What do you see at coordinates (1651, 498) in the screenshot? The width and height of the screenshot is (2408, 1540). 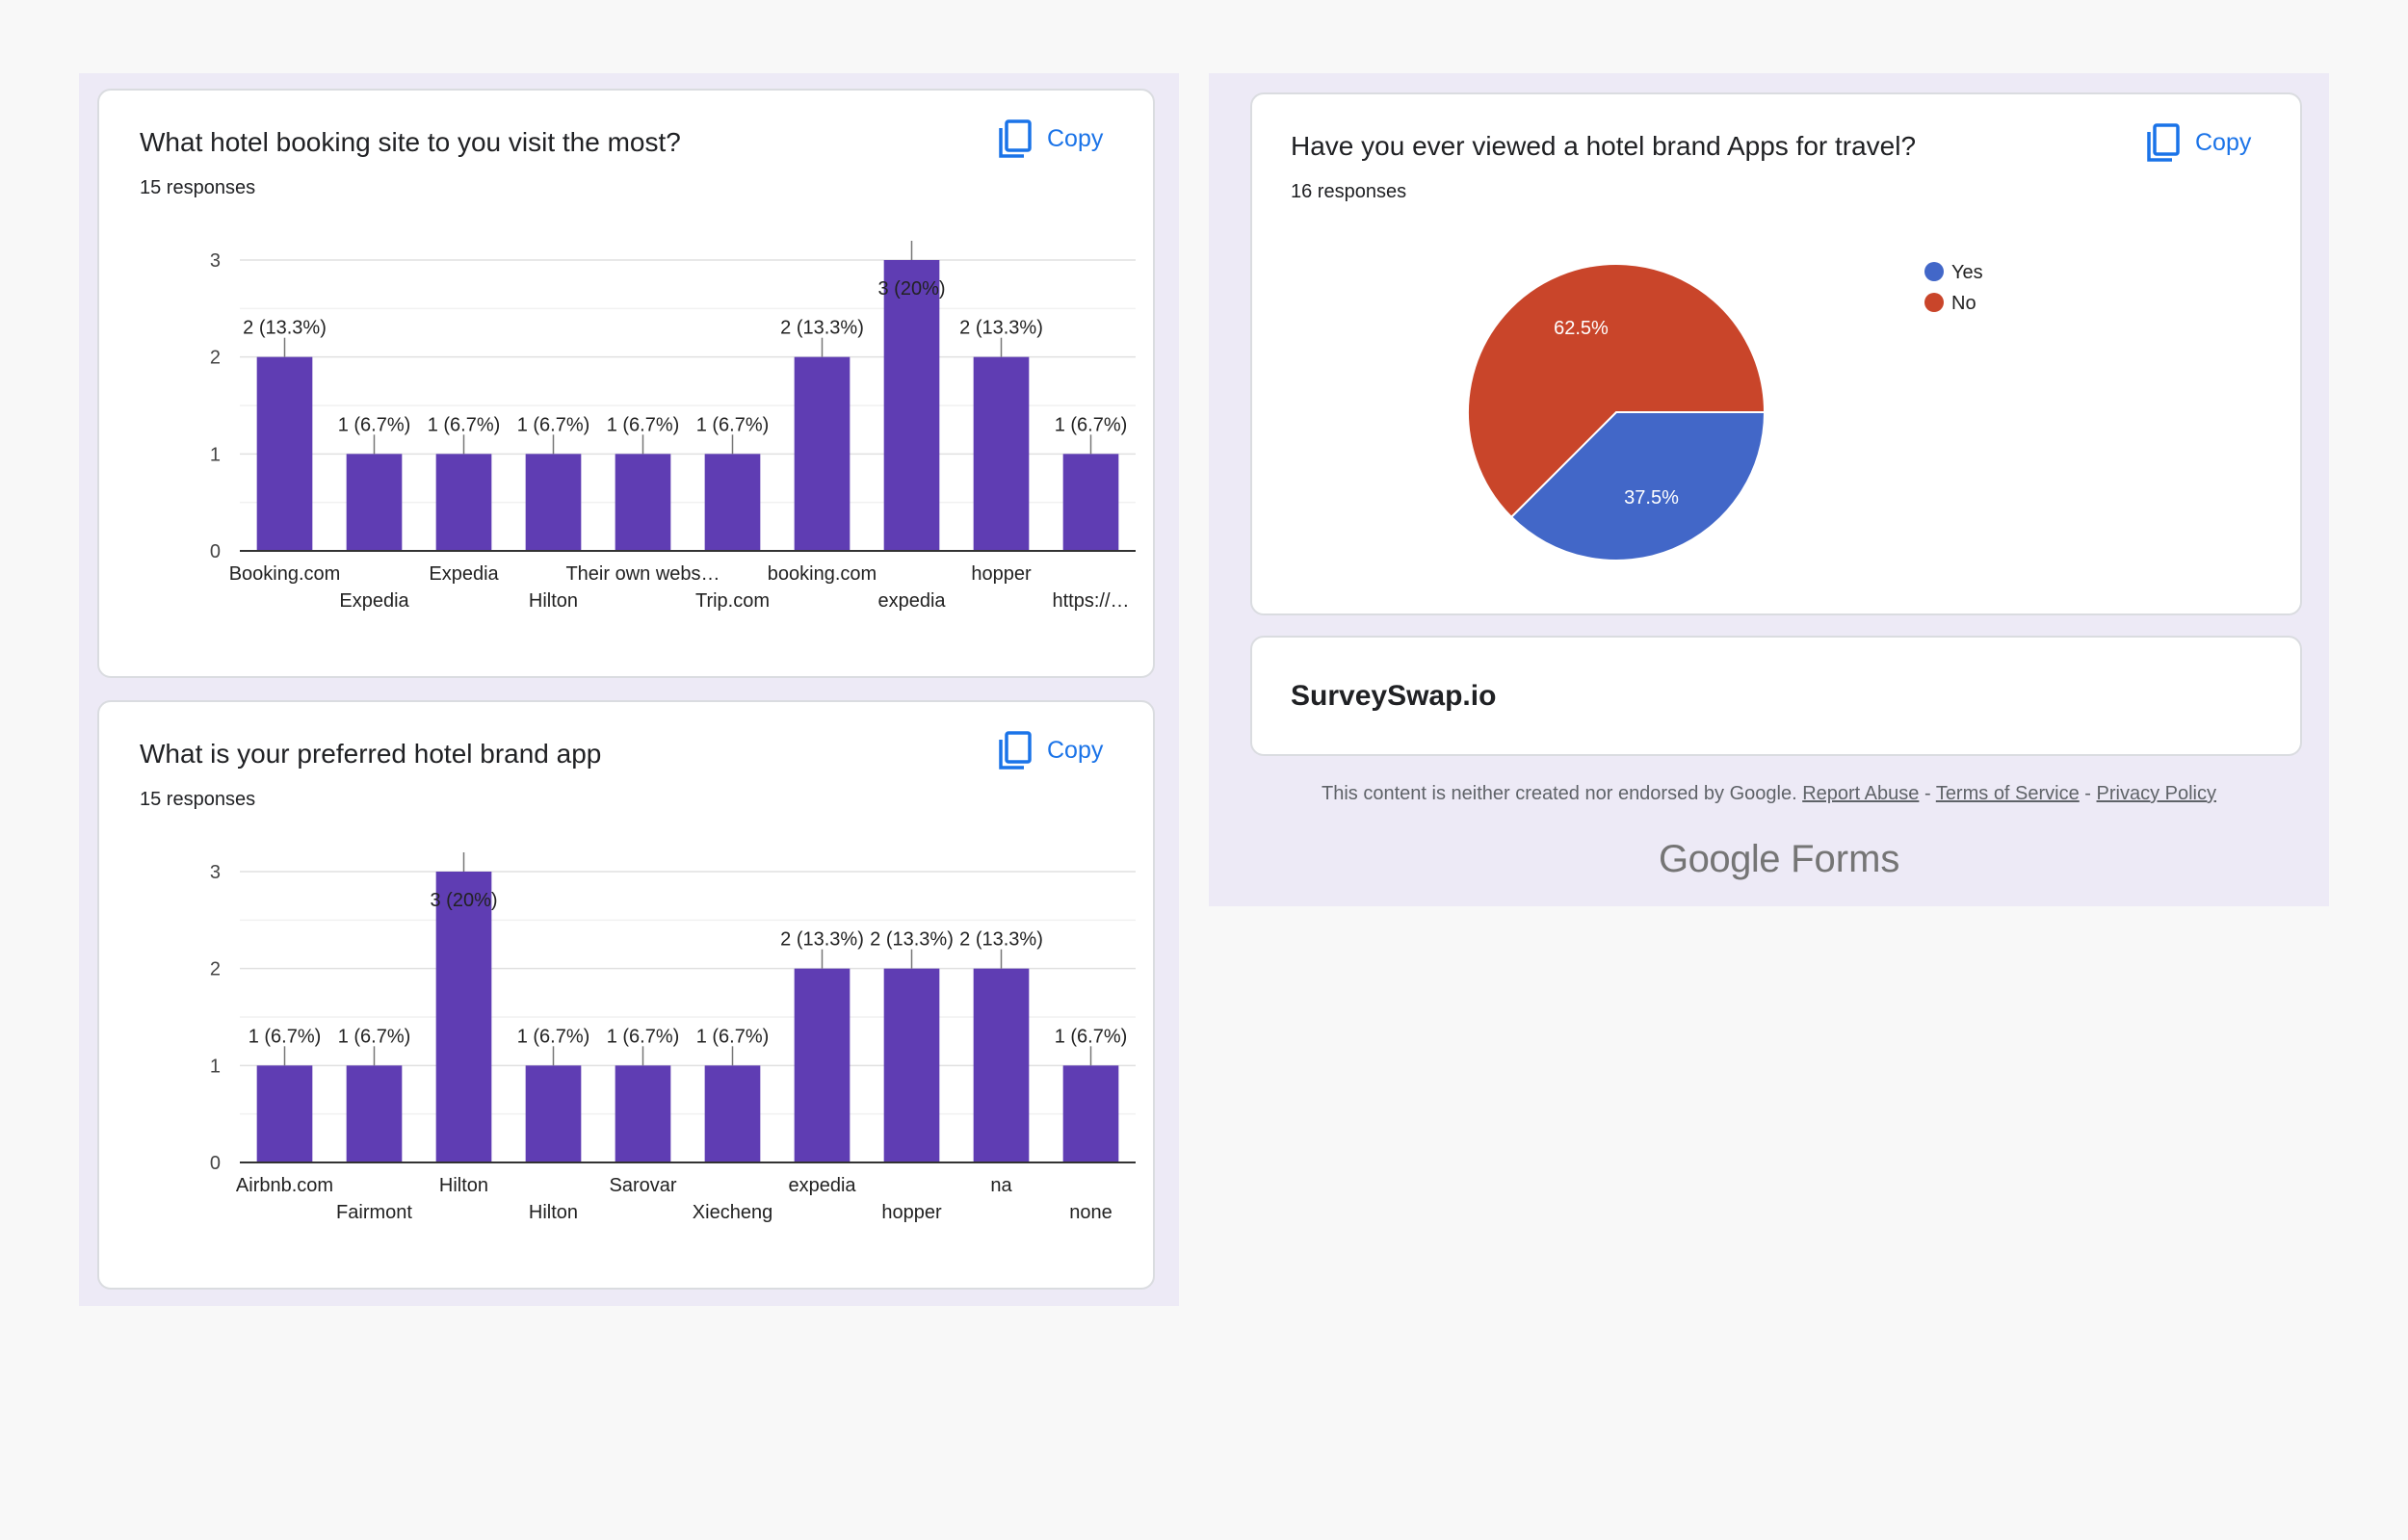 I see `pie-data-label: 37.5%` at bounding box center [1651, 498].